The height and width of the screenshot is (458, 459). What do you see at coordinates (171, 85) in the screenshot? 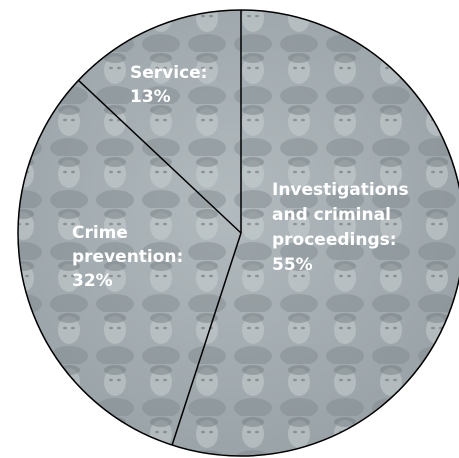
I see `slice-label-service: Service: 13%` at bounding box center [171, 85].